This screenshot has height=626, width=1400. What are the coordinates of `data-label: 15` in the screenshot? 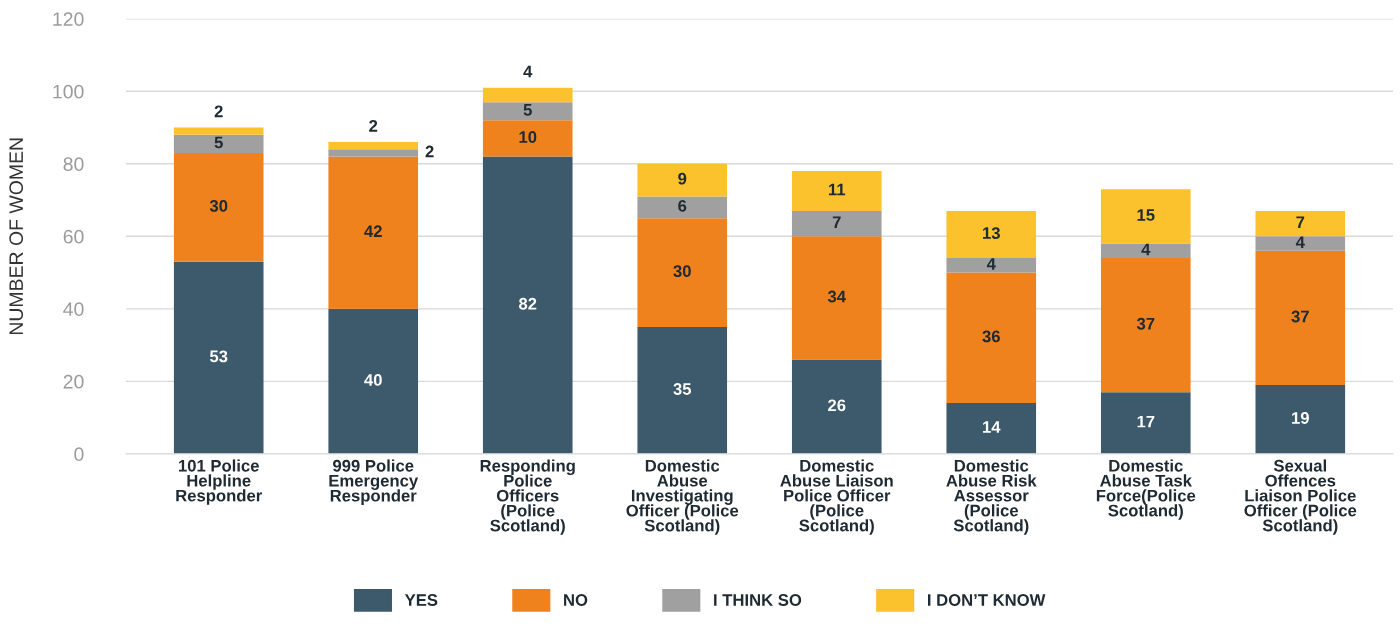 It's located at (1146, 215).